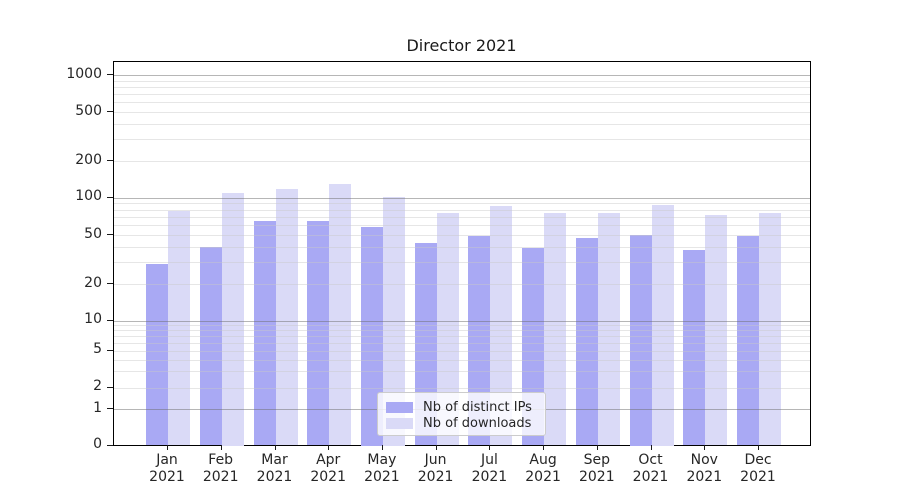 This screenshot has height=500, width=900. I want to click on bar-nb-of-distinct-ips-feb, so click(210, 346).